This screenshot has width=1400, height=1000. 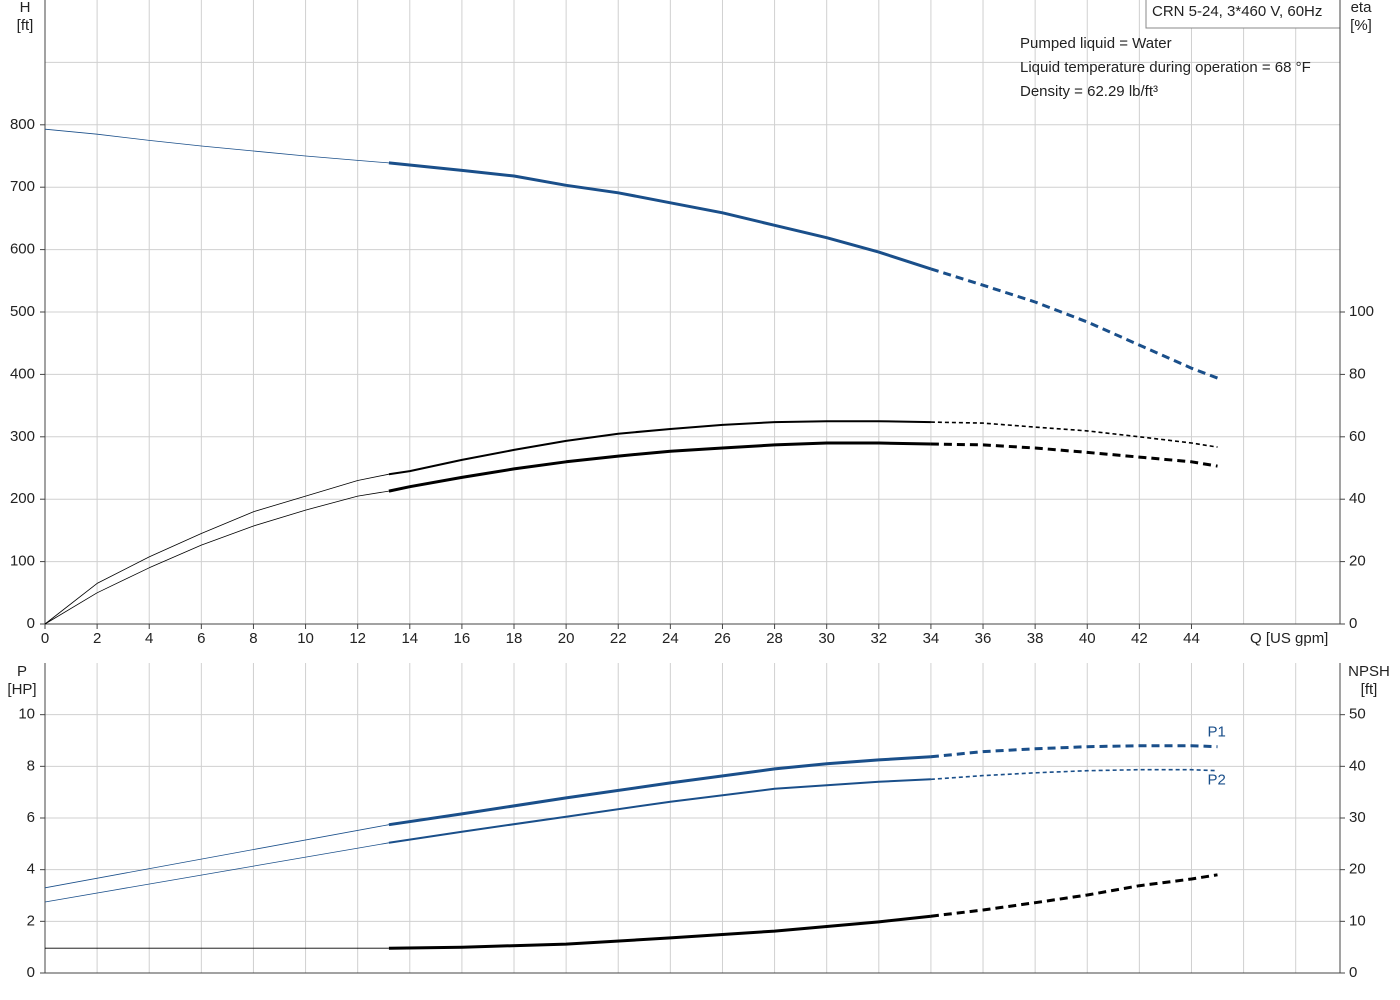 What do you see at coordinates (878, 638) in the screenshot?
I see `x-tick-label: 32` at bounding box center [878, 638].